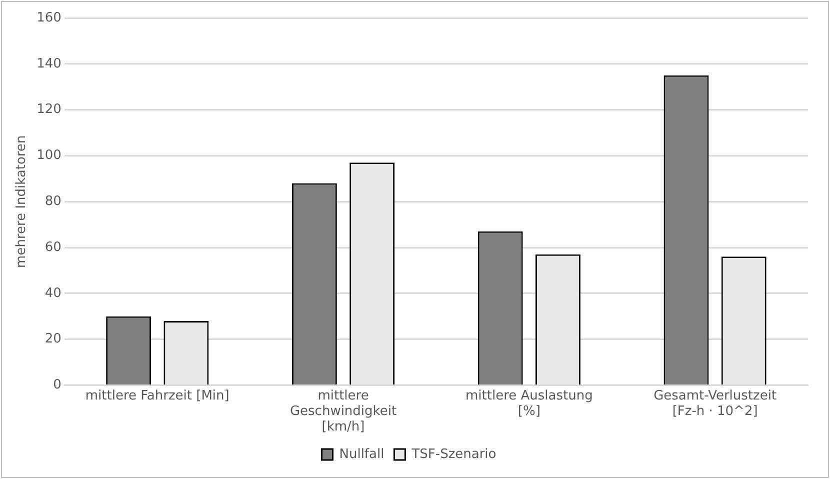 The height and width of the screenshot is (479, 830). I want to click on y-tick-label: 40, so click(53, 293).